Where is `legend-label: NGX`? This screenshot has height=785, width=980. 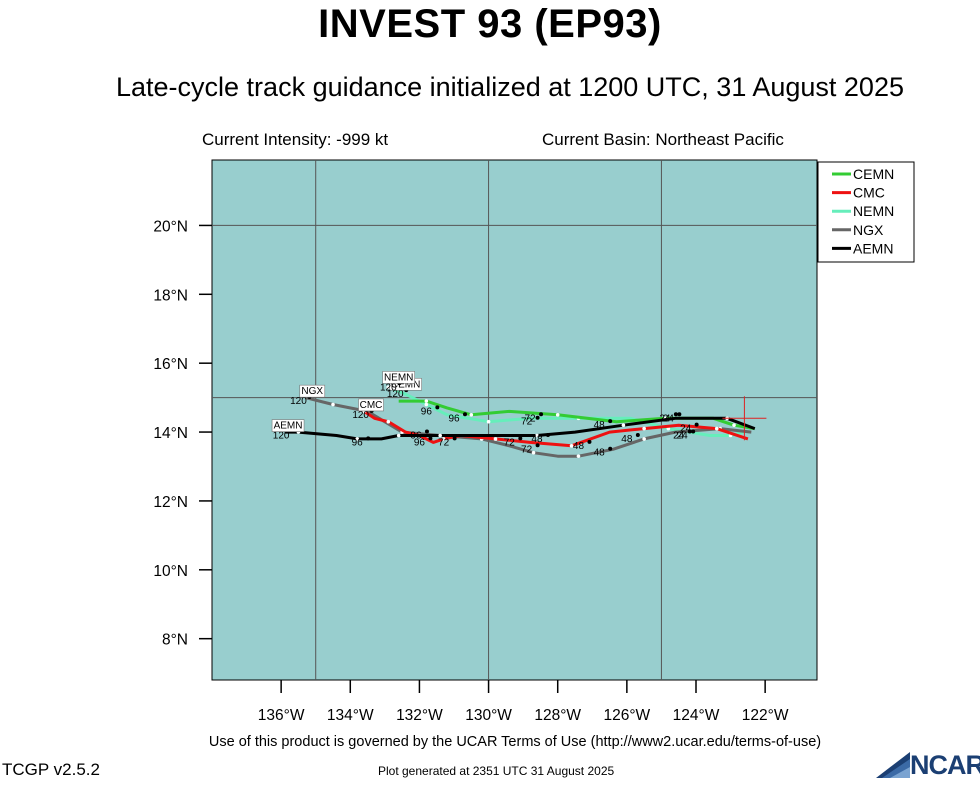 legend-label: NGX is located at coordinates (868, 230).